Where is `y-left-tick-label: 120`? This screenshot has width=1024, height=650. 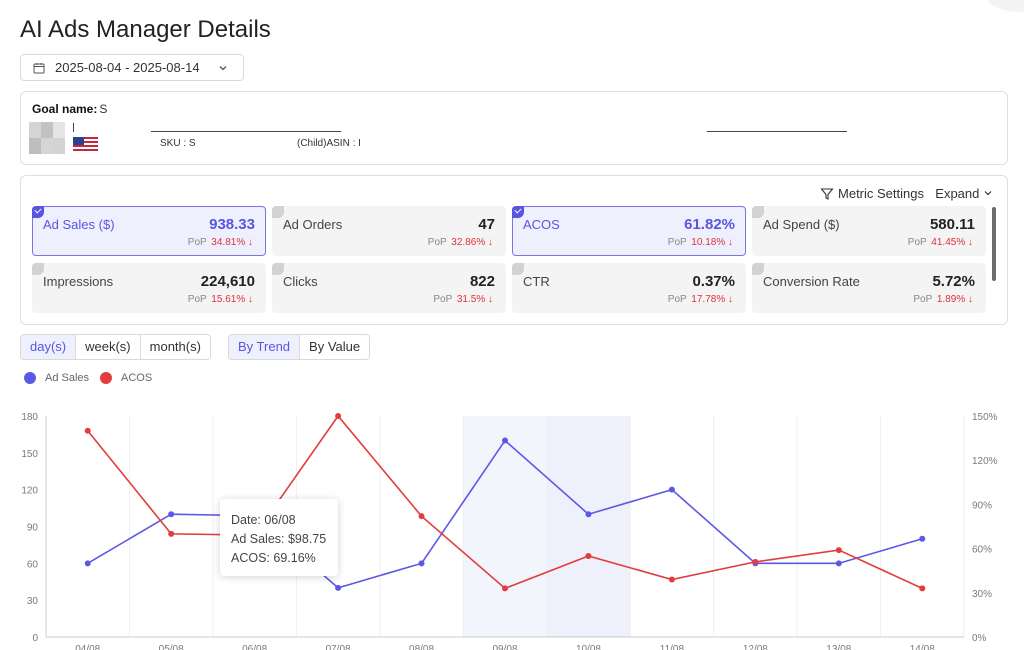
y-left-tick-label: 120 is located at coordinates (29, 491).